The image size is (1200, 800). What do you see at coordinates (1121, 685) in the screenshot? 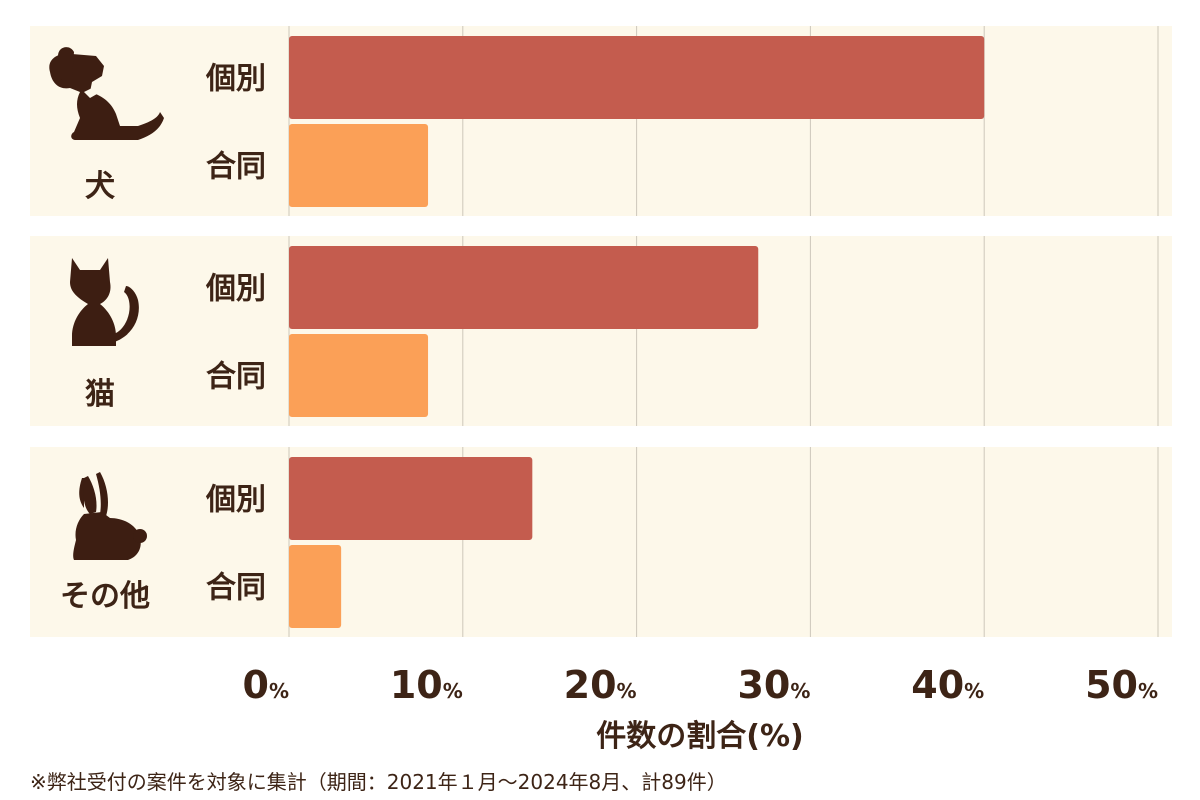
I see `x-tick-label: 50%` at bounding box center [1121, 685].